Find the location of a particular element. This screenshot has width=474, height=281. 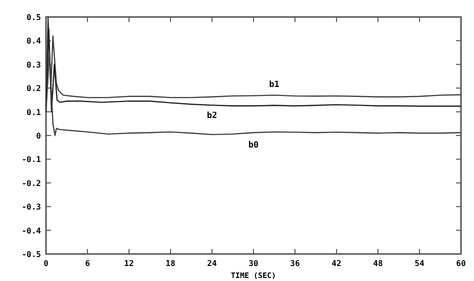

y-tick-label: 0.5 is located at coordinates (34, 17).